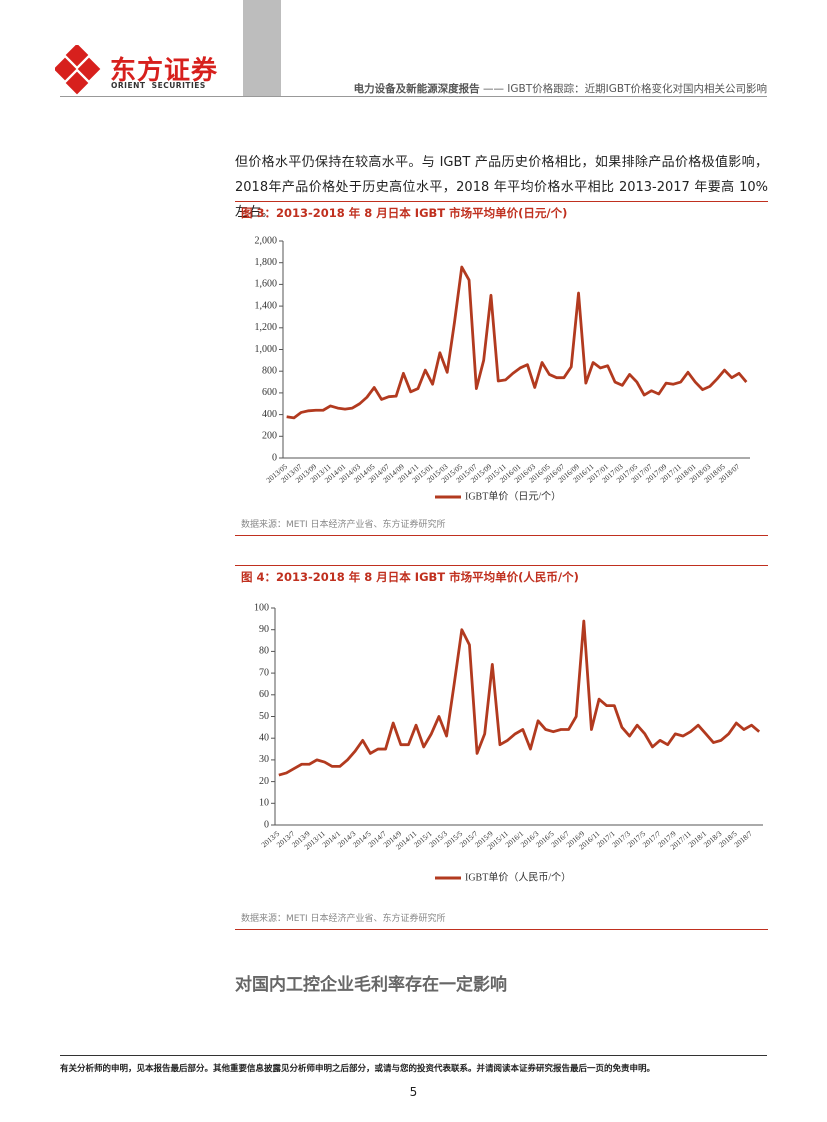 The height and width of the screenshot is (1122, 827). Describe the element at coordinates (266, 327) in the screenshot. I see `y-tick-label: 1,200` at that location.